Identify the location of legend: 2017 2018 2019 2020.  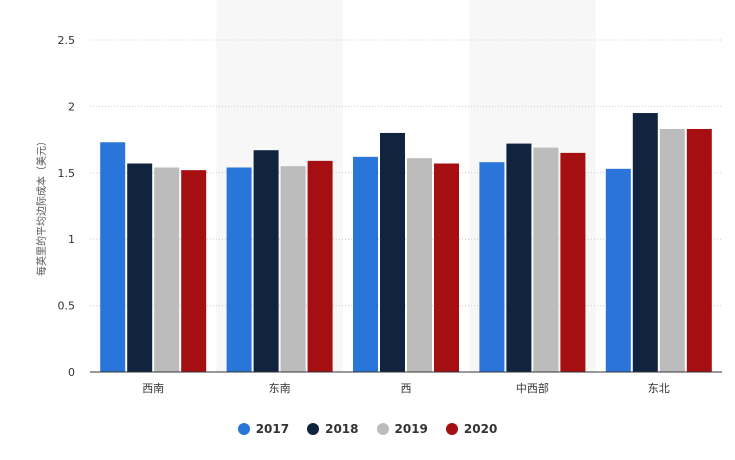
(367, 429).